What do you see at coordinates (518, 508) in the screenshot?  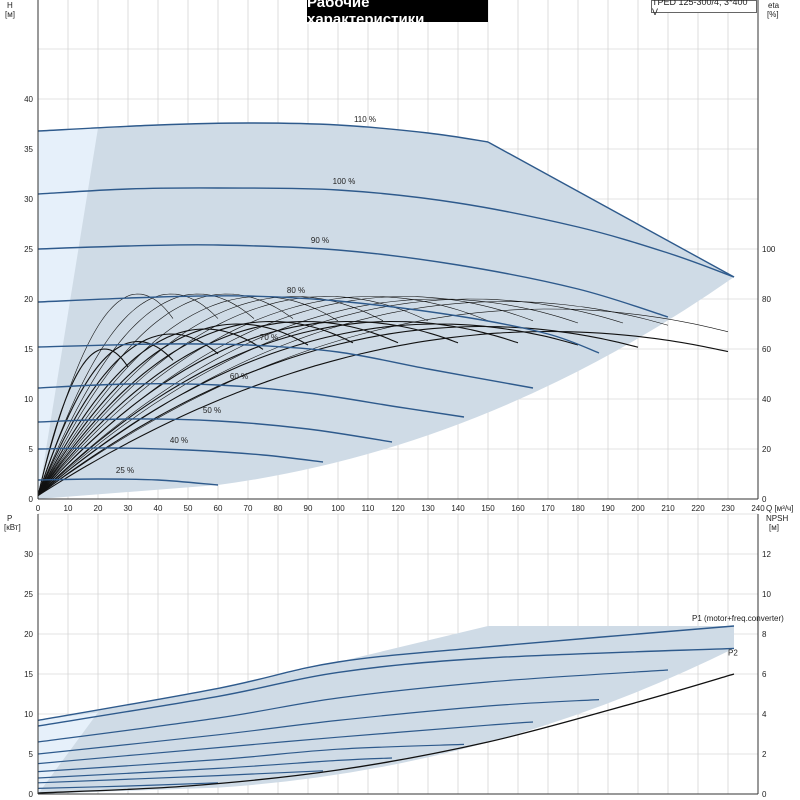 I see `q-tick-label: 160` at bounding box center [518, 508].